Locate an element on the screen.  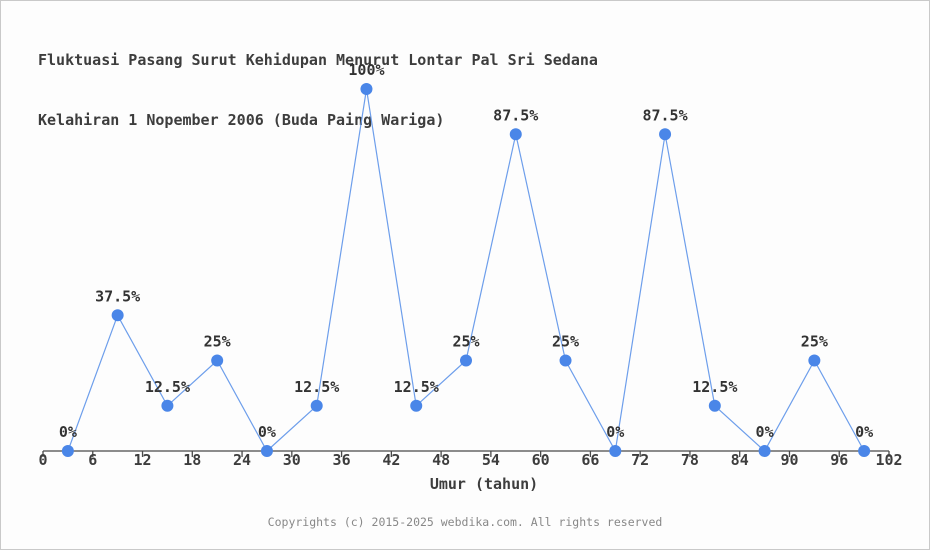
x-axis-tick-label: 102 is located at coordinates (888, 460).